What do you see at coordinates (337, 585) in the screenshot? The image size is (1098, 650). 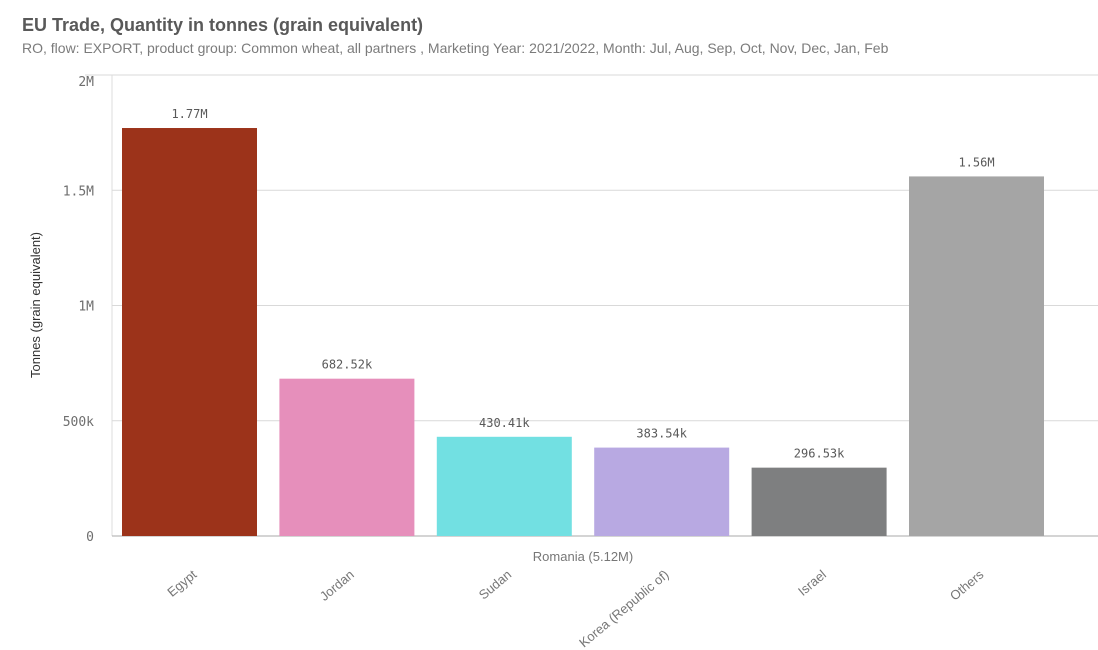 I see `x-tick-label: Jordan` at bounding box center [337, 585].